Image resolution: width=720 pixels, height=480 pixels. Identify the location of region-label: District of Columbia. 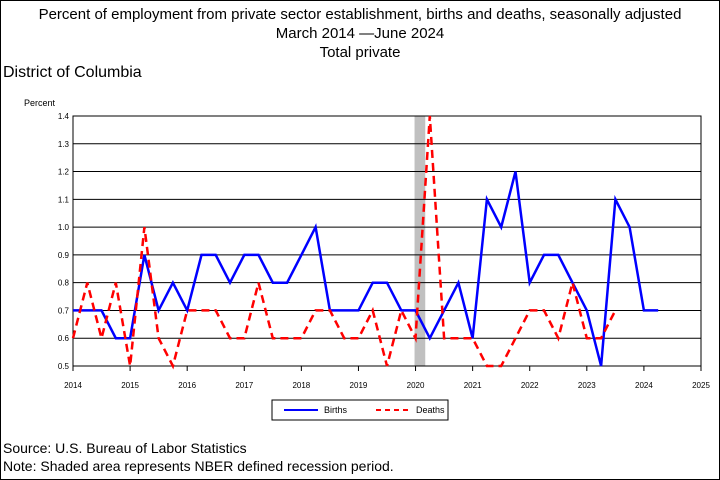
(72, 72).